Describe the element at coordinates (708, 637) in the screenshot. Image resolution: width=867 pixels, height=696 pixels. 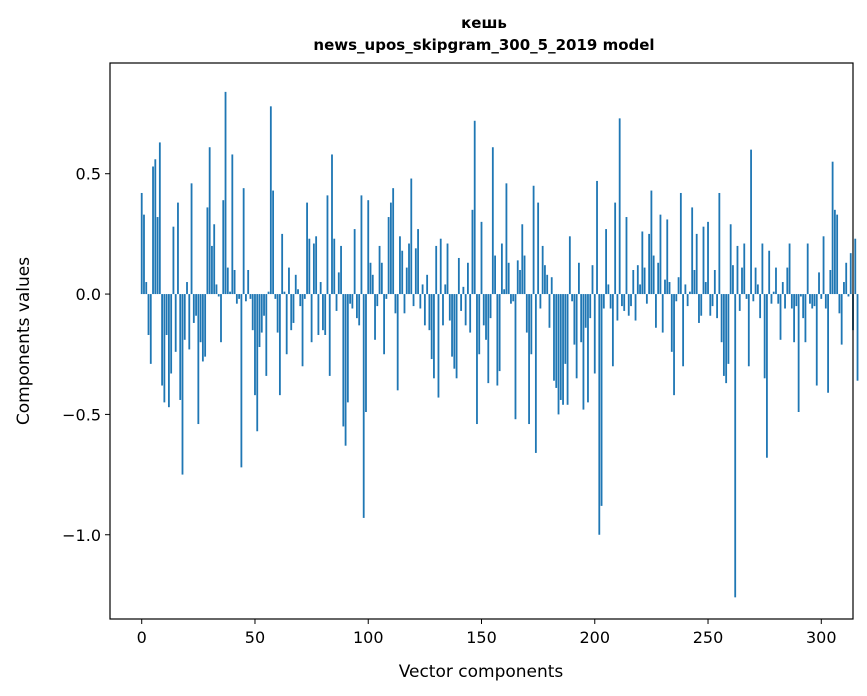
I see `x-tick-label: 250` at that location.